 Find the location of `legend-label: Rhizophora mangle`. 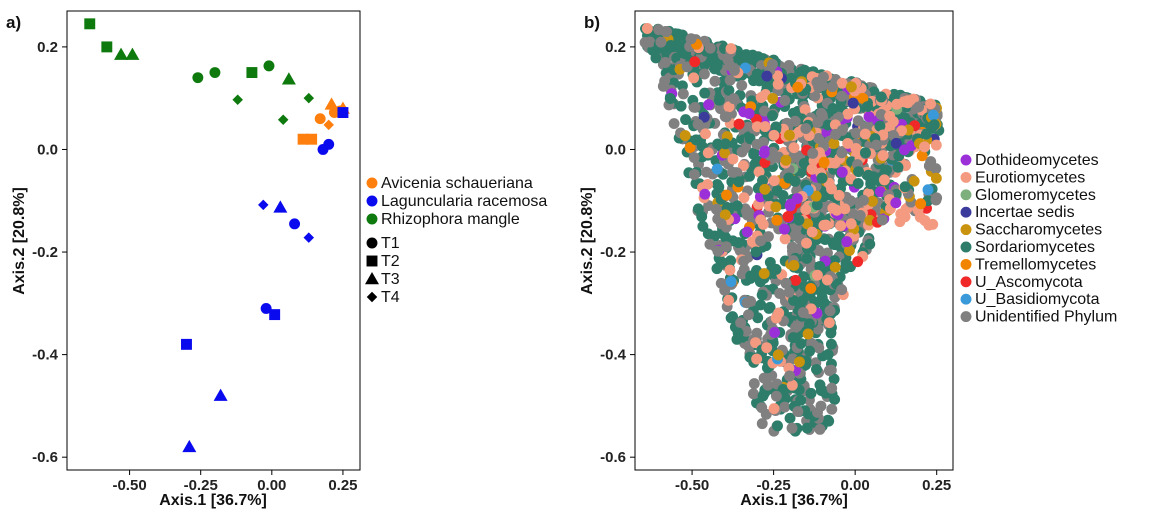

legend-label: Rhizophora mangle is located at coordinates (450, 219).